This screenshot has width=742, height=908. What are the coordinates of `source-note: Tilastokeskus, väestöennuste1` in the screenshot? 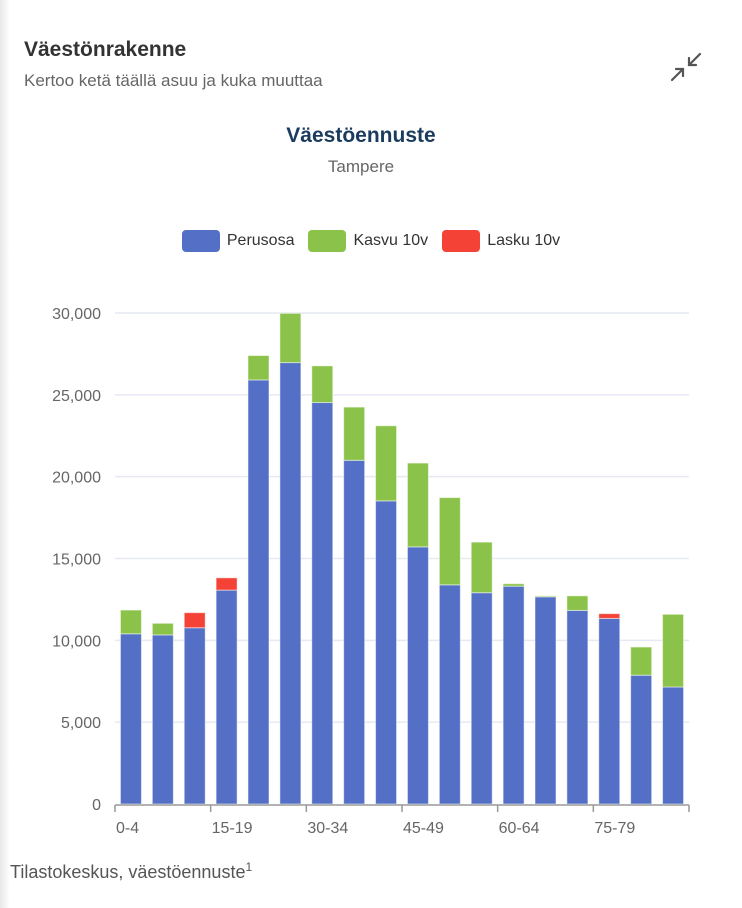 It's located at (131, 871).